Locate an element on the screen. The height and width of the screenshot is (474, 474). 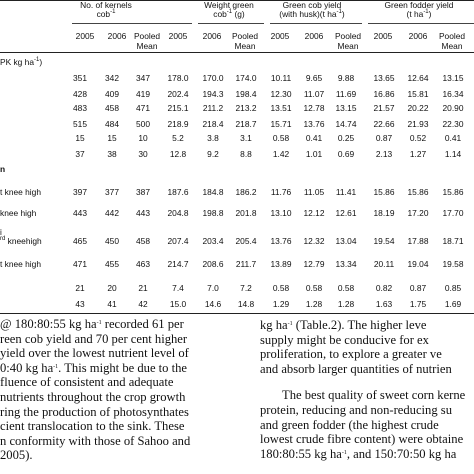
section2-row3-cell: 19.54 is located at coordinates (384, 241).